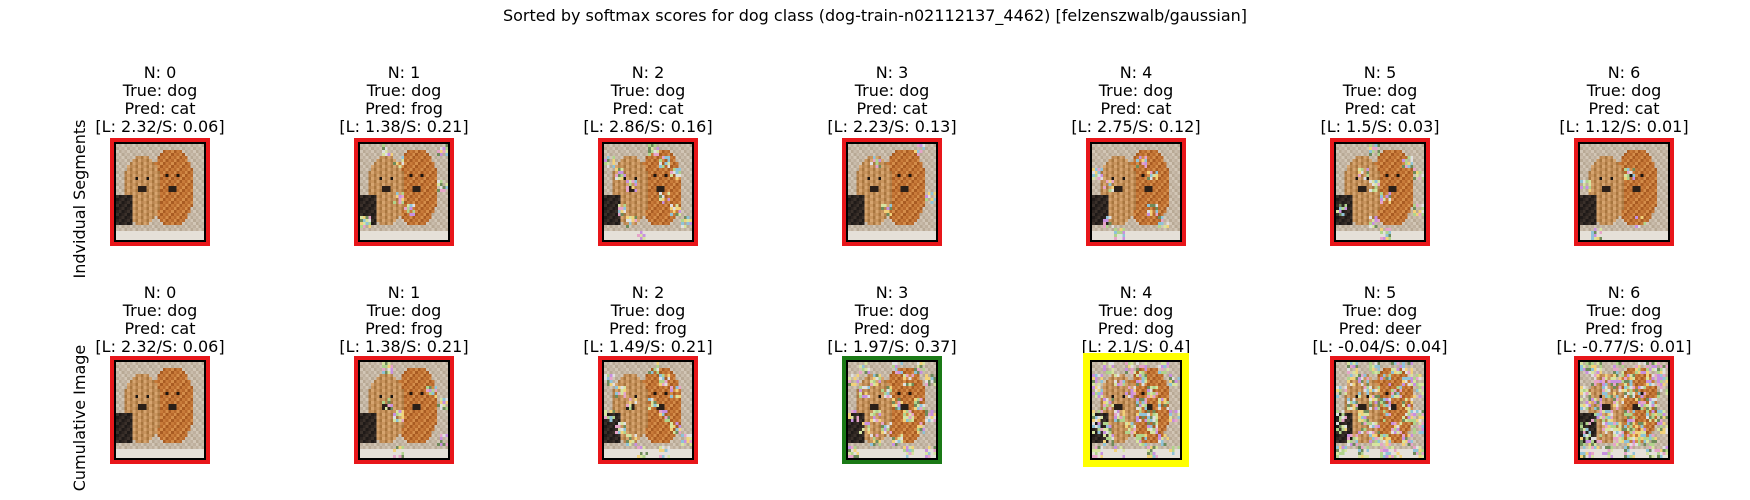 This screenshot has height=500, width=1750. I want to click on thumbnail-title: N: 5 True: dog Pred: cat [L: 1.5/S: 0.03], so click(1380, 100).